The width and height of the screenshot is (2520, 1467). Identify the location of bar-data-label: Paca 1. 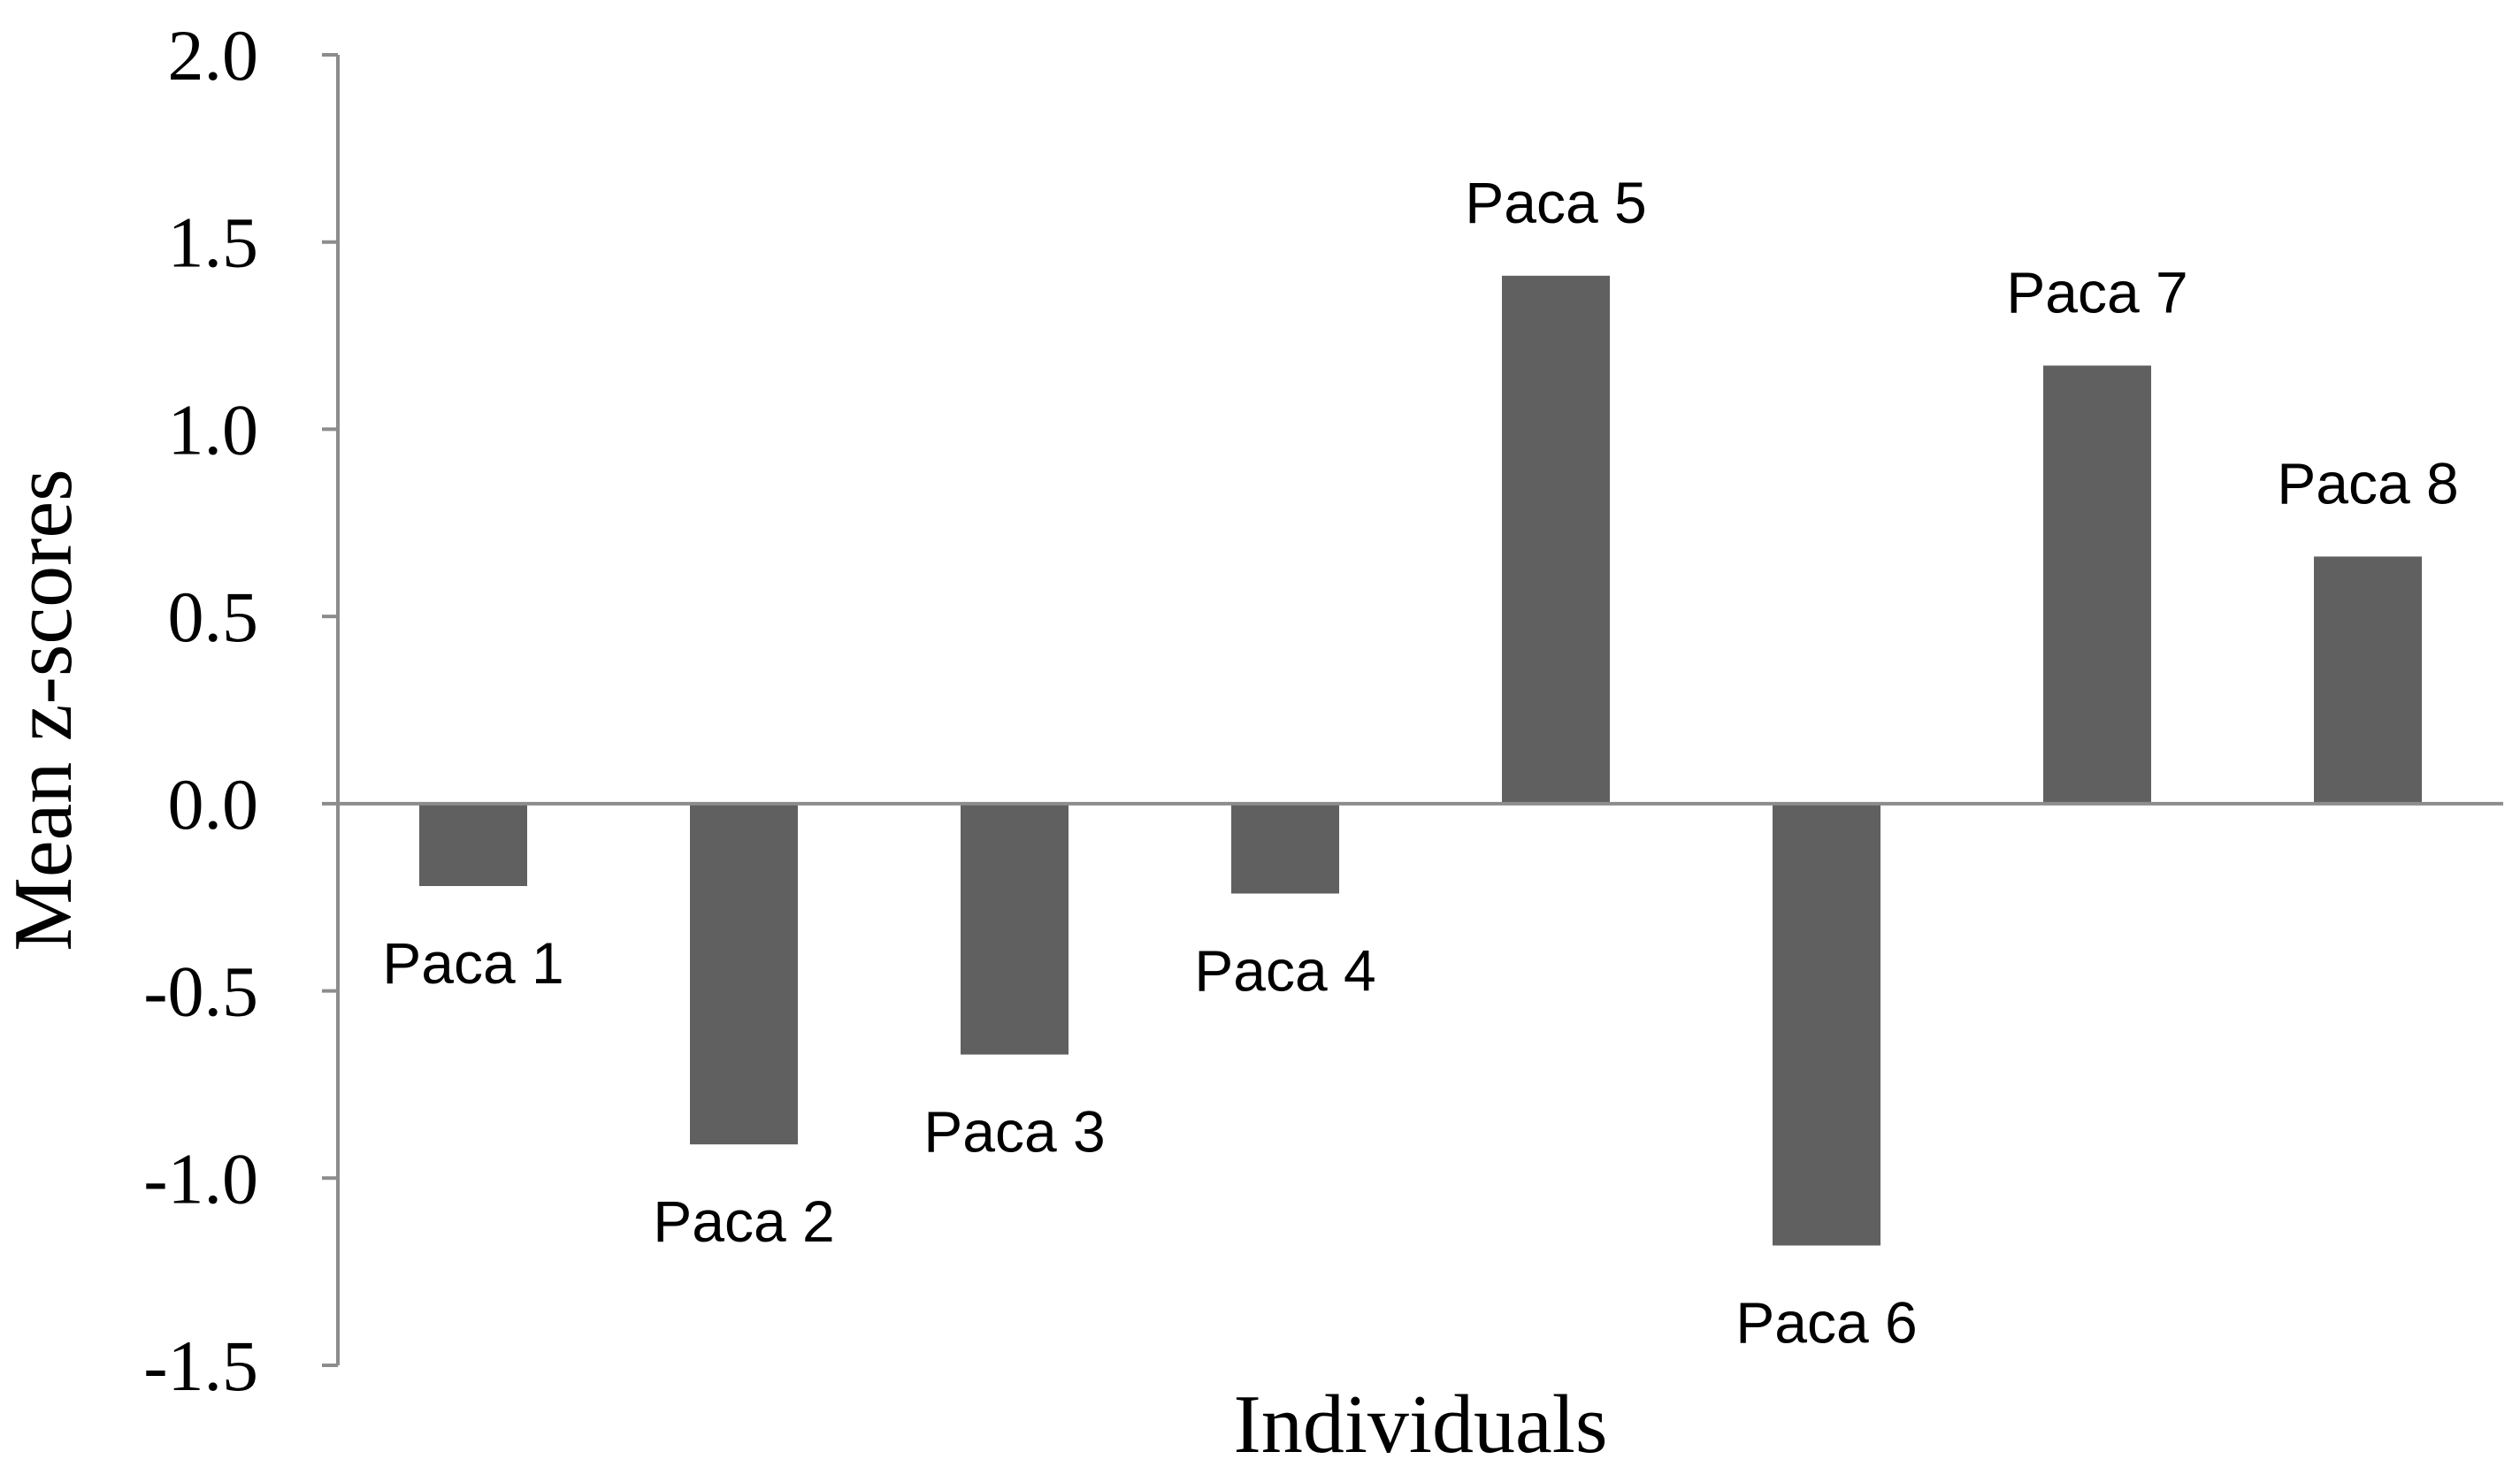
(472, 963).